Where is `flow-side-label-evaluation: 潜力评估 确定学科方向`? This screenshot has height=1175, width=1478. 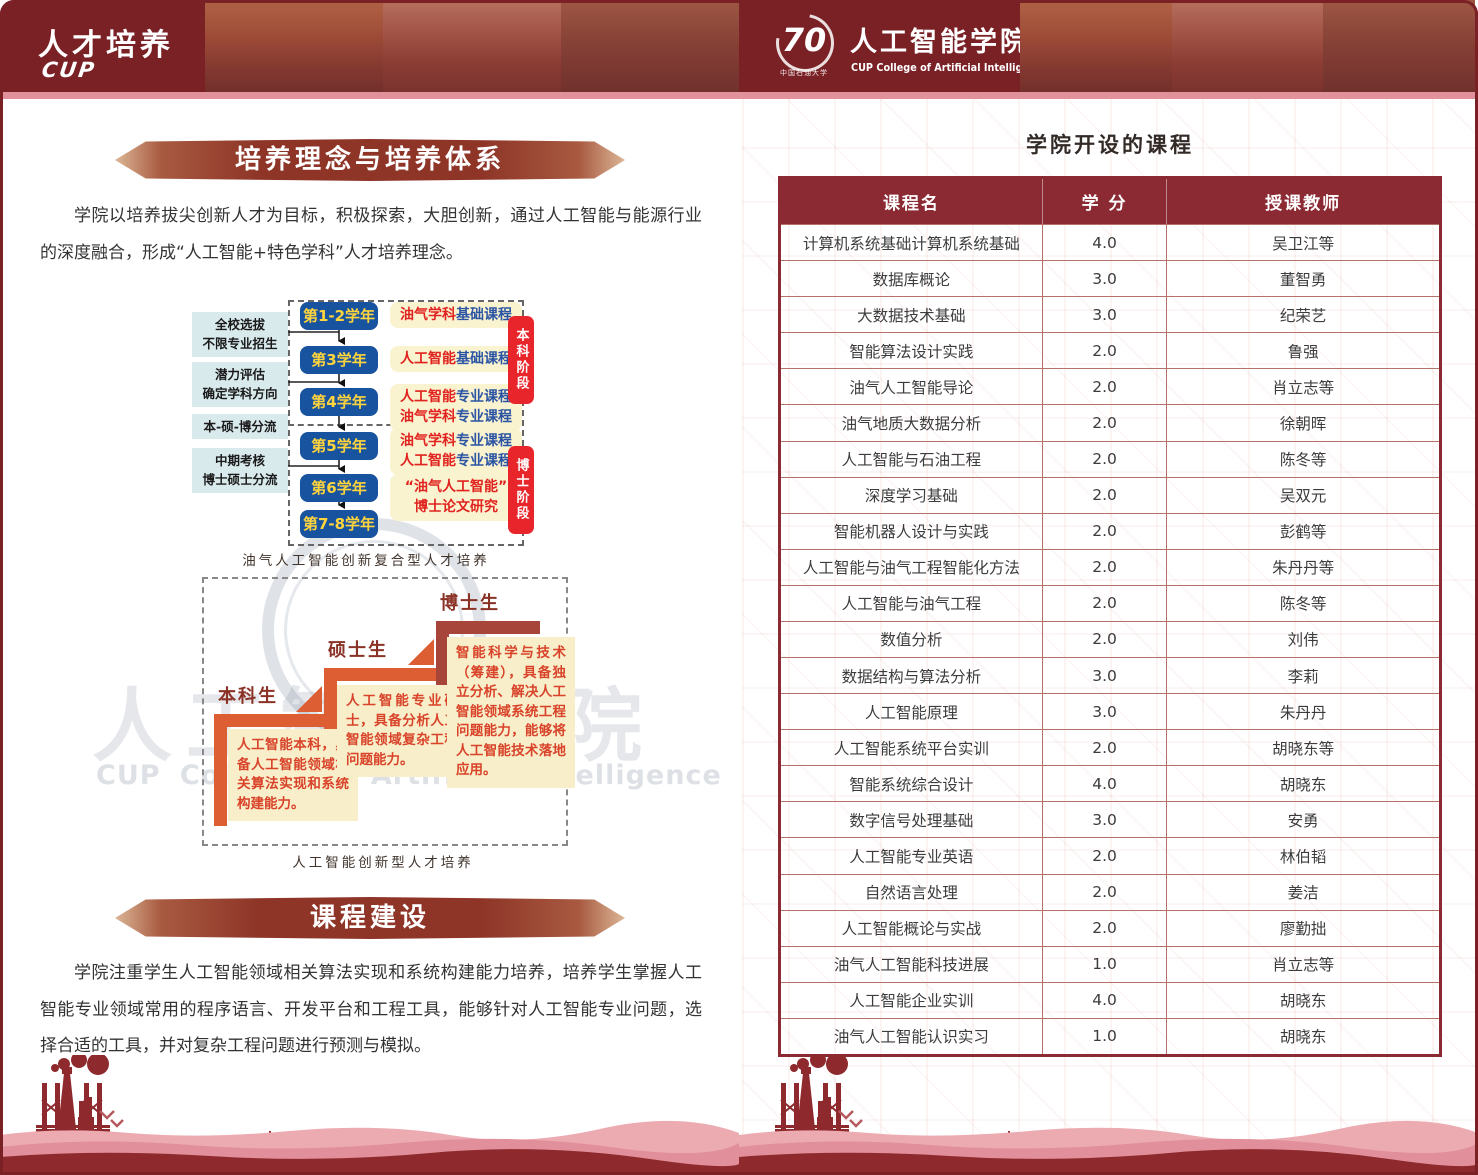 flow-side-label-evaluation: 潜力评估 确定学科方向 is located at coordinates (240, 384).